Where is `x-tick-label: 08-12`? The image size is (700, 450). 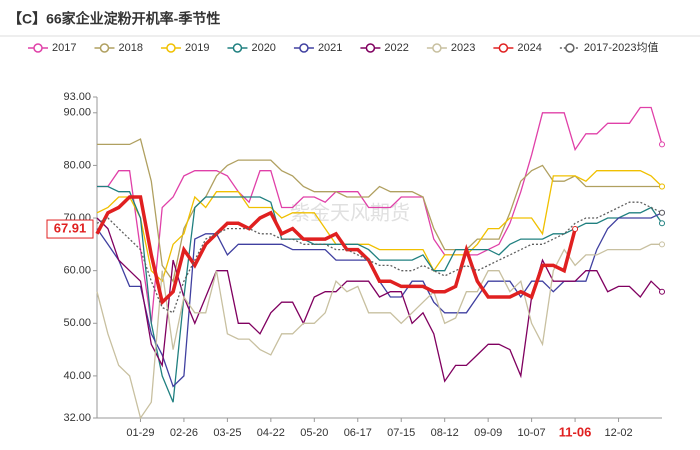
x-tick-label: 08-12 is located at coordinates (445, 433).